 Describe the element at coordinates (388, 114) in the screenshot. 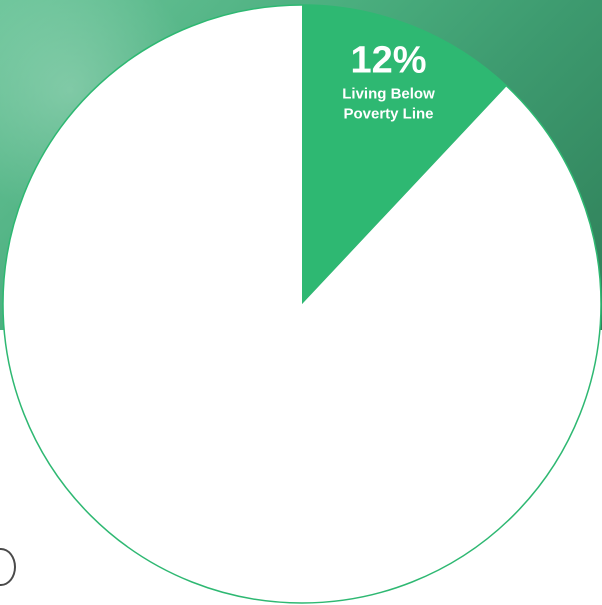

I see `slice-description-line: Poverty Line` at that location.